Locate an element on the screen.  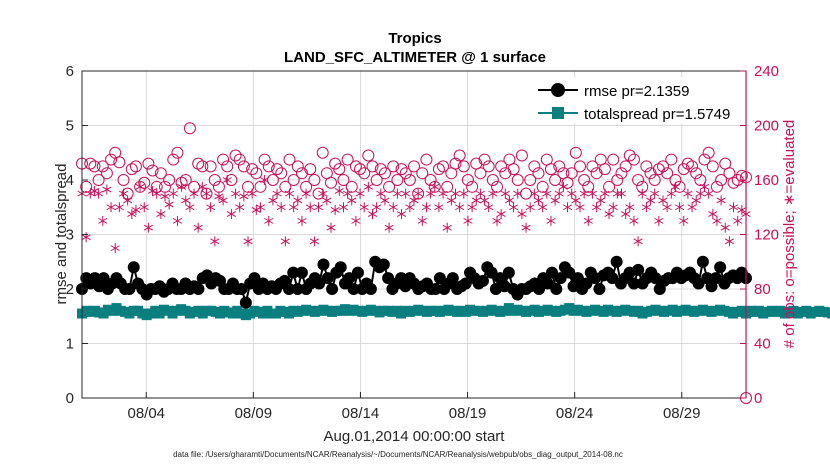
y-right-tick-label: 120 is located at coordinates (766, 235).